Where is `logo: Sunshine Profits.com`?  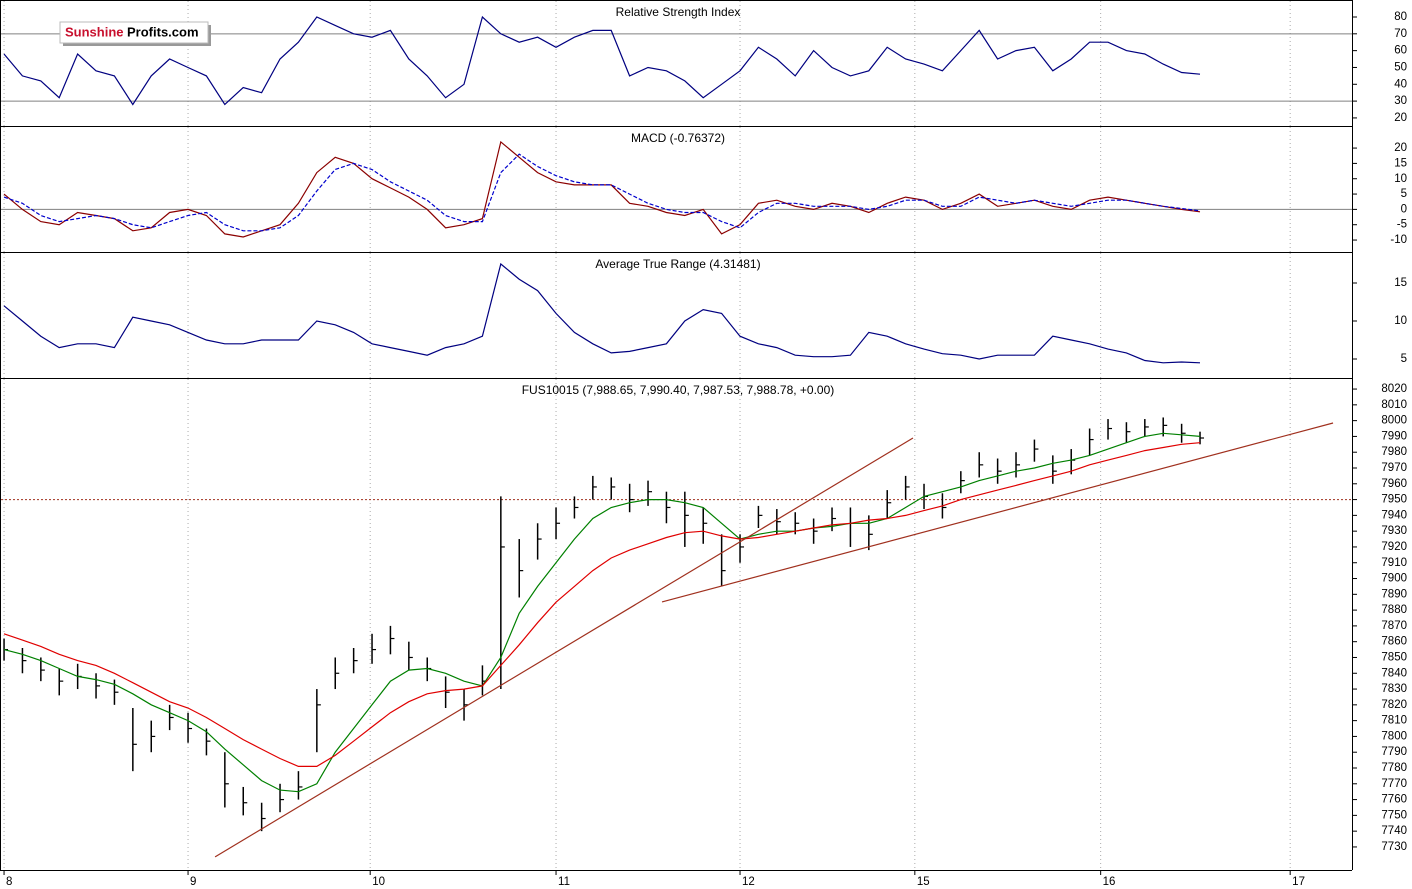
logo: Sunshine Profits.com is located at coordinates (135, 33).